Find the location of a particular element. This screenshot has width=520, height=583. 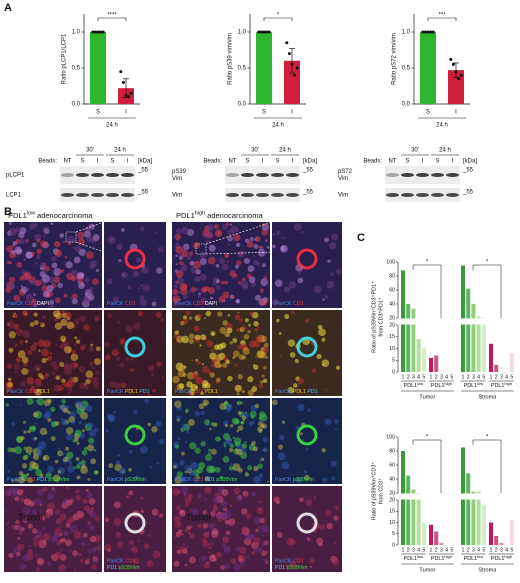

significance: * is located at coordinates (487, 263).